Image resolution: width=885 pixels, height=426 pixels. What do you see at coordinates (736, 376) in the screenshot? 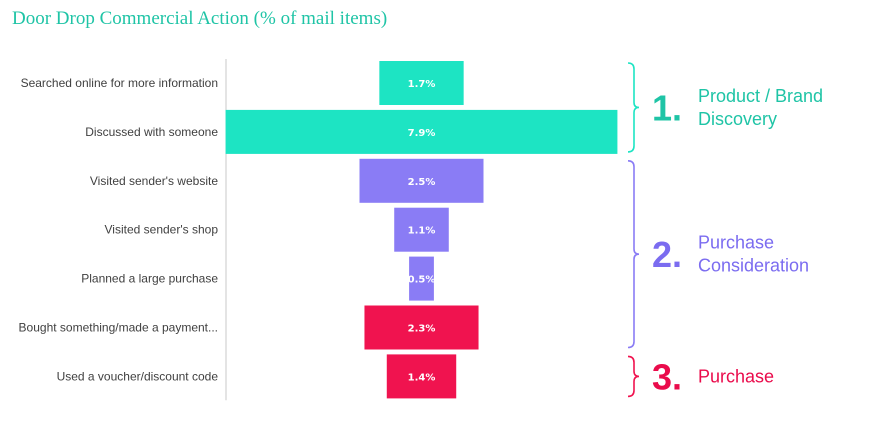
I see `stage-3-label: Purchase` at bounding box center [736, 376].